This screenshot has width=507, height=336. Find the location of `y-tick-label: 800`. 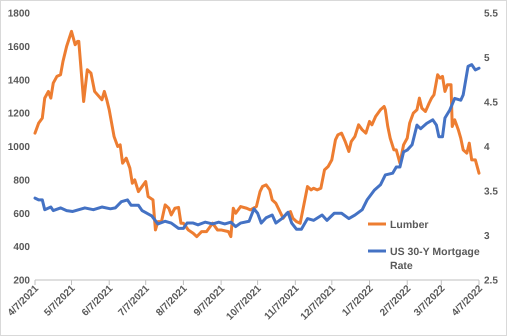

y-tick-label: 800 is located at coordinates (21, 180).